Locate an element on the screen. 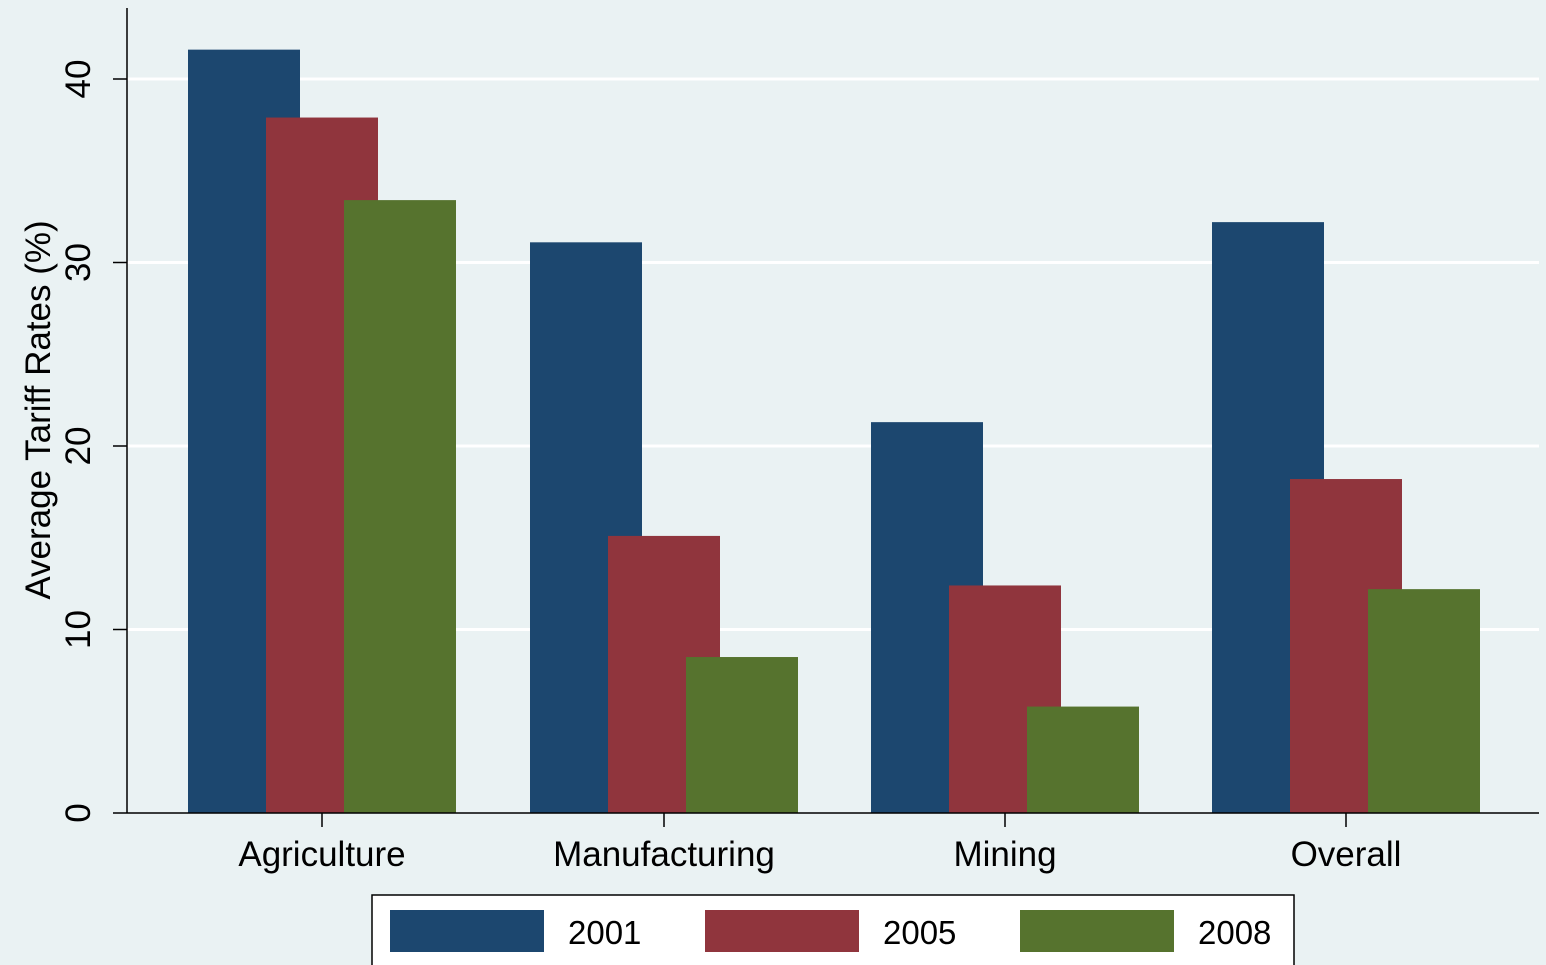  y-axis-title: Average Tariff Rates (%) is located at coordinates (38, 409).